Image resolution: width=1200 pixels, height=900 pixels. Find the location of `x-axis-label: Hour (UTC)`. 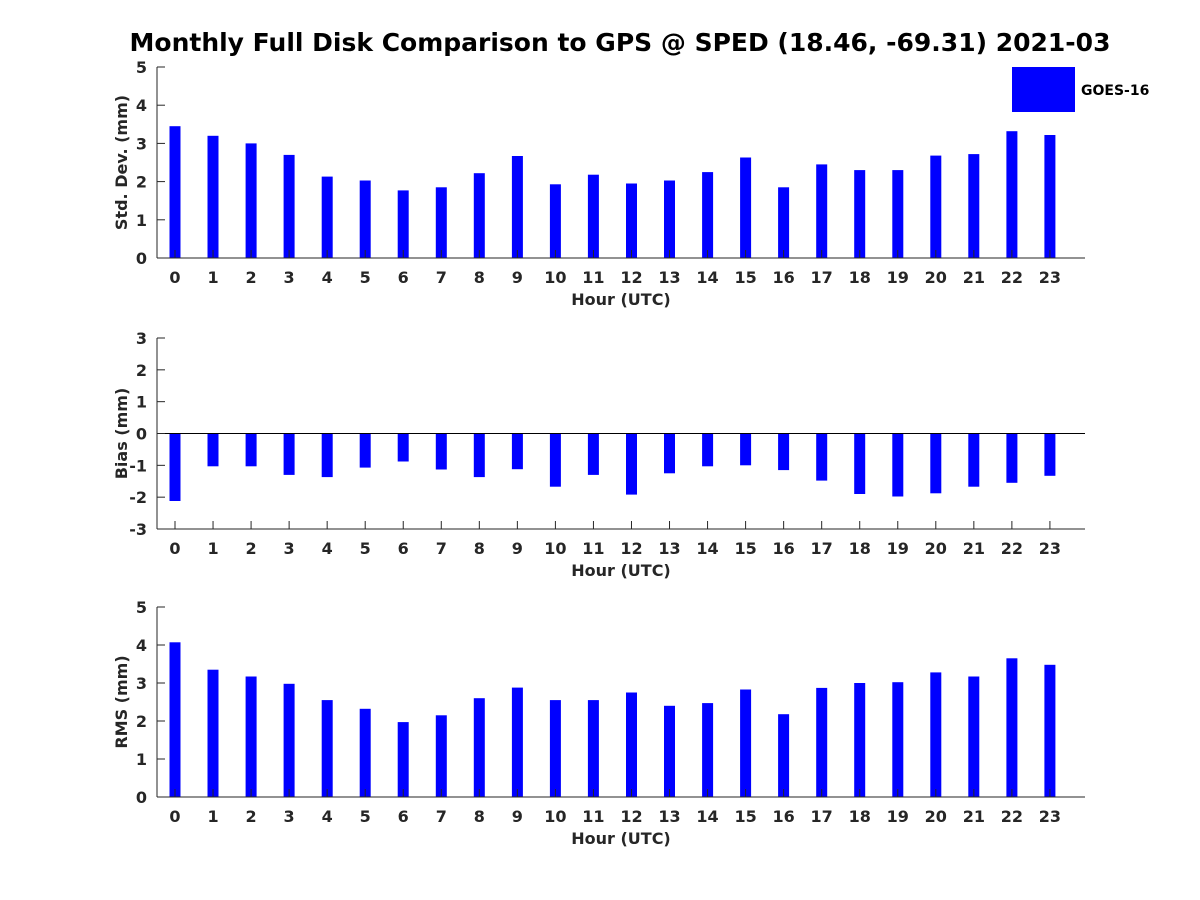

x-axis-label: Hour (UTC) is located at coordinates (621, 299).